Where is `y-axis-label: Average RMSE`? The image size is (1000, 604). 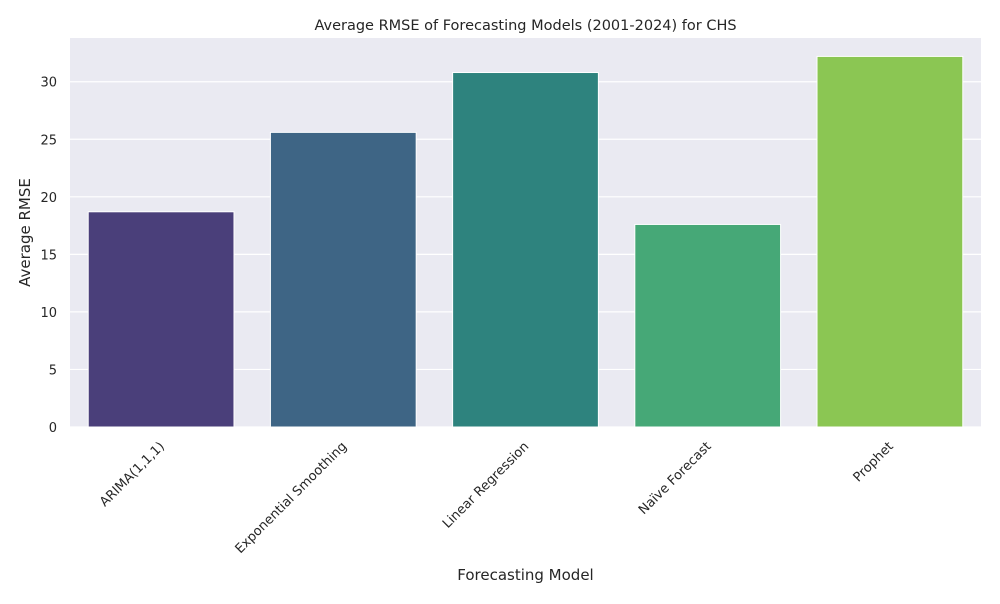
y-axis-label: Average RMSE is located at coordinates (25, 232).